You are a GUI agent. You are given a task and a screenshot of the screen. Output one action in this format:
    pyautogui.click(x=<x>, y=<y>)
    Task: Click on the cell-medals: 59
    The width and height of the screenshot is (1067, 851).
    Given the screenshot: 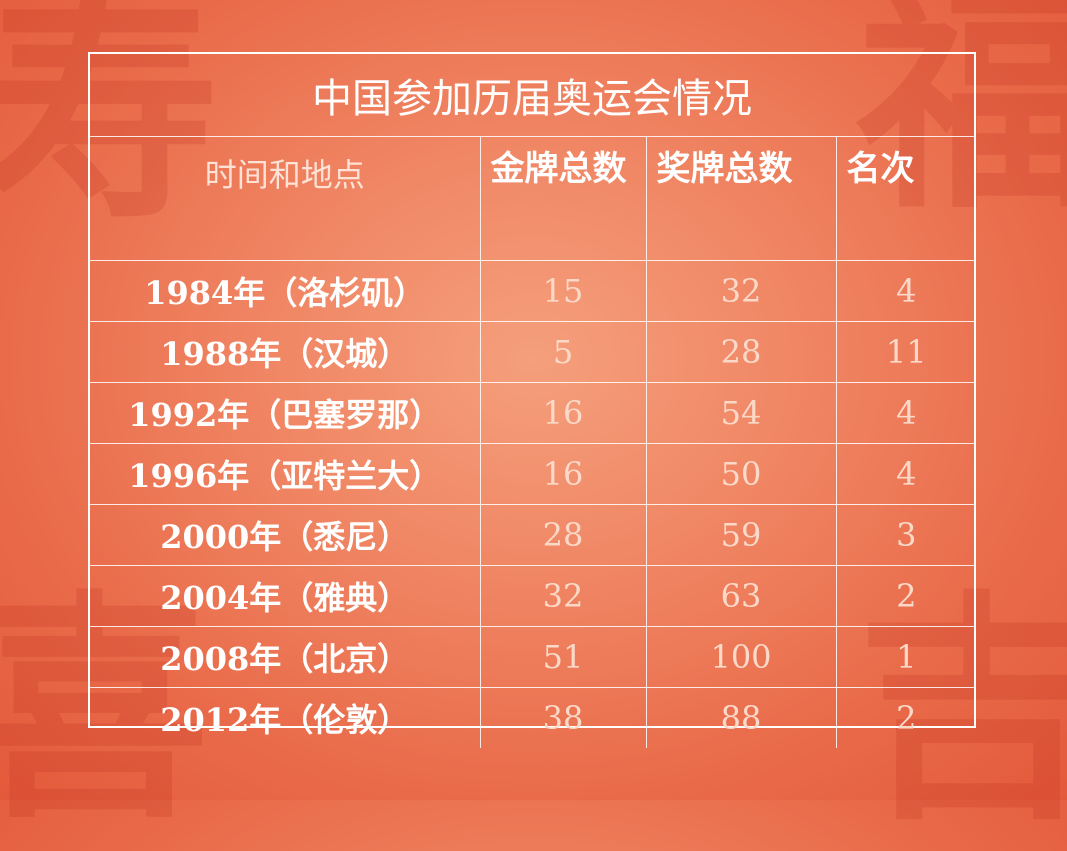 What is the action you would take?
    pyautogui.click(x=741, y=535)
    